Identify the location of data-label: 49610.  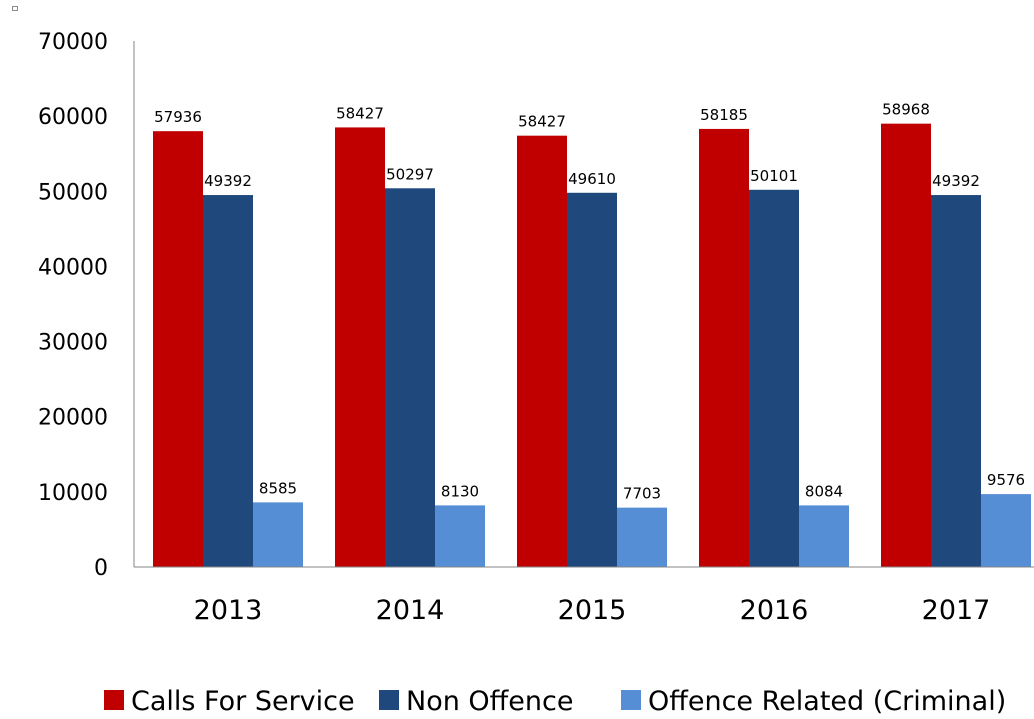
(592, 179).